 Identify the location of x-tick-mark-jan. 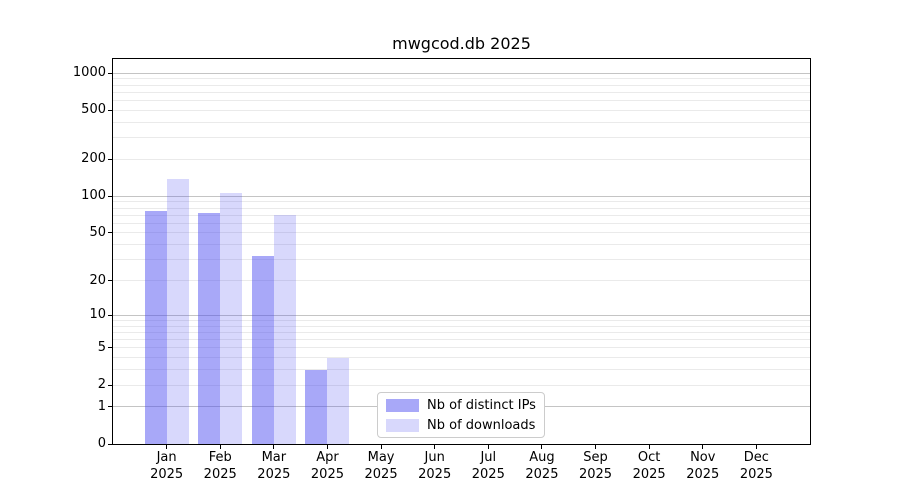
(167, 447).